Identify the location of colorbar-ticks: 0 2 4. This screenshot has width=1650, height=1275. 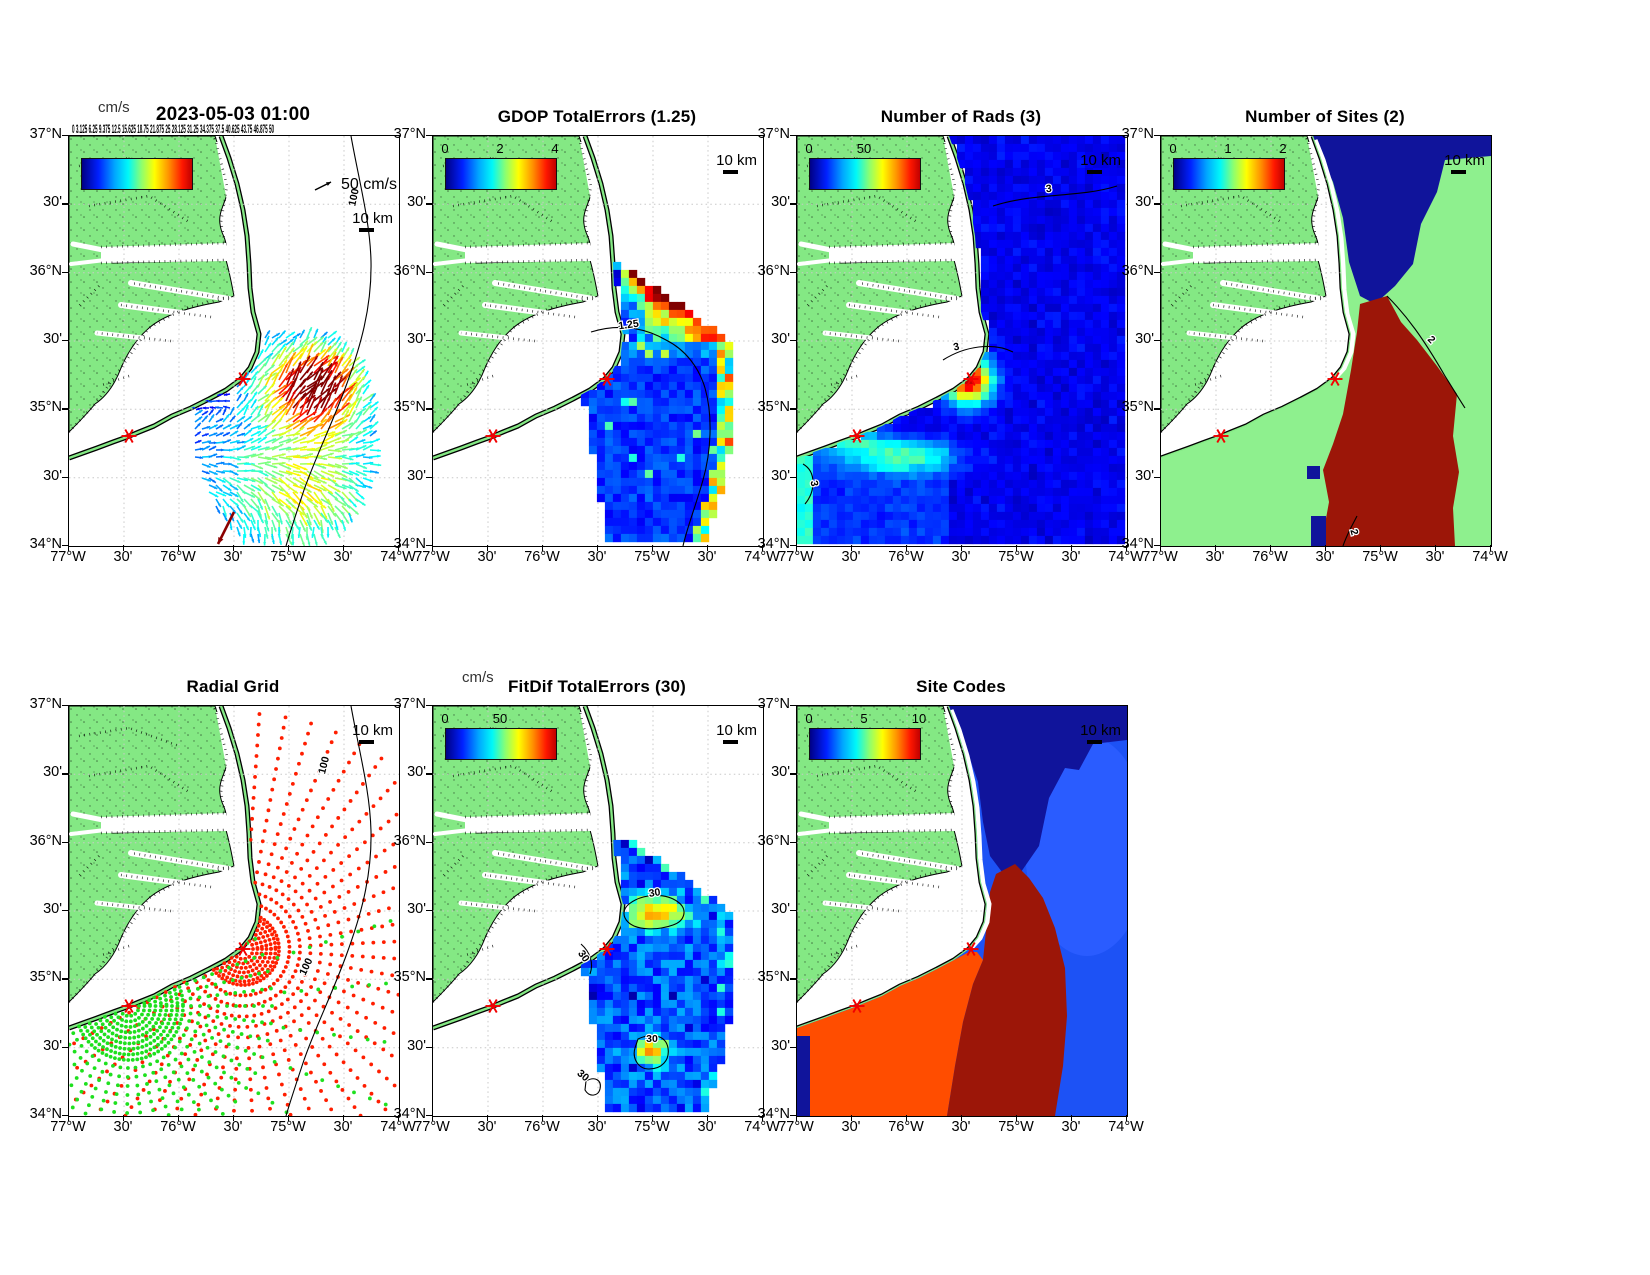
(499, 148).